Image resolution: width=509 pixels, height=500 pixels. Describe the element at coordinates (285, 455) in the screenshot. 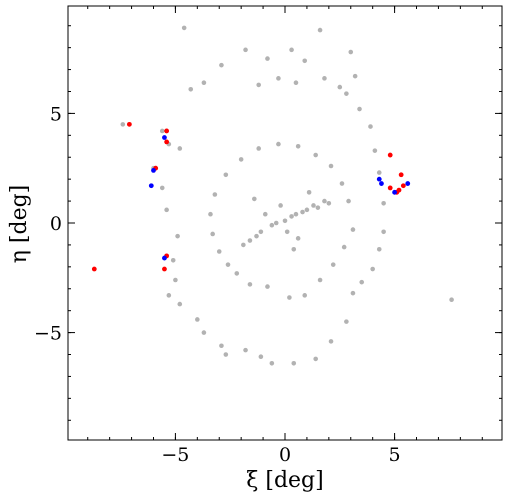

I see `x-tick-label: 0` at that location.